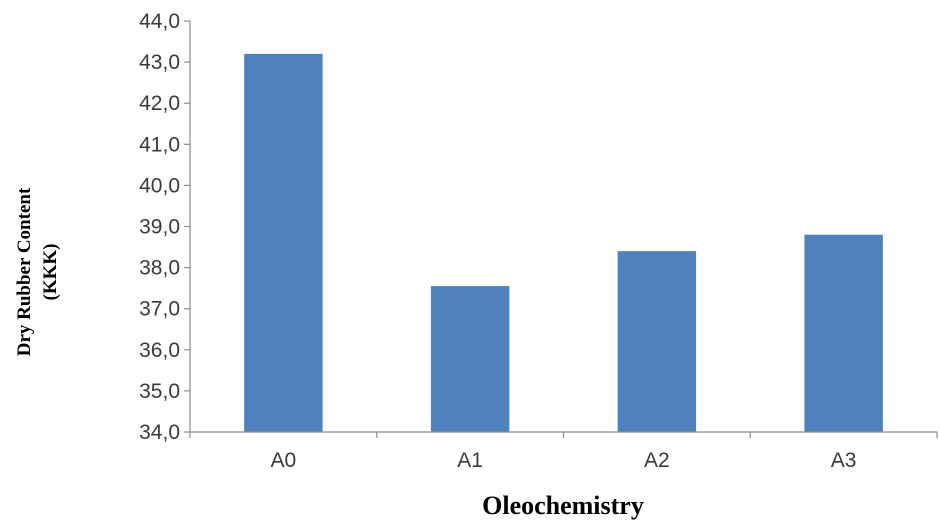 The height and width of the screenshot is (521, 940). I want to click on x-axis-ticks: A0 A1 A2 A3, so click(563, 452).